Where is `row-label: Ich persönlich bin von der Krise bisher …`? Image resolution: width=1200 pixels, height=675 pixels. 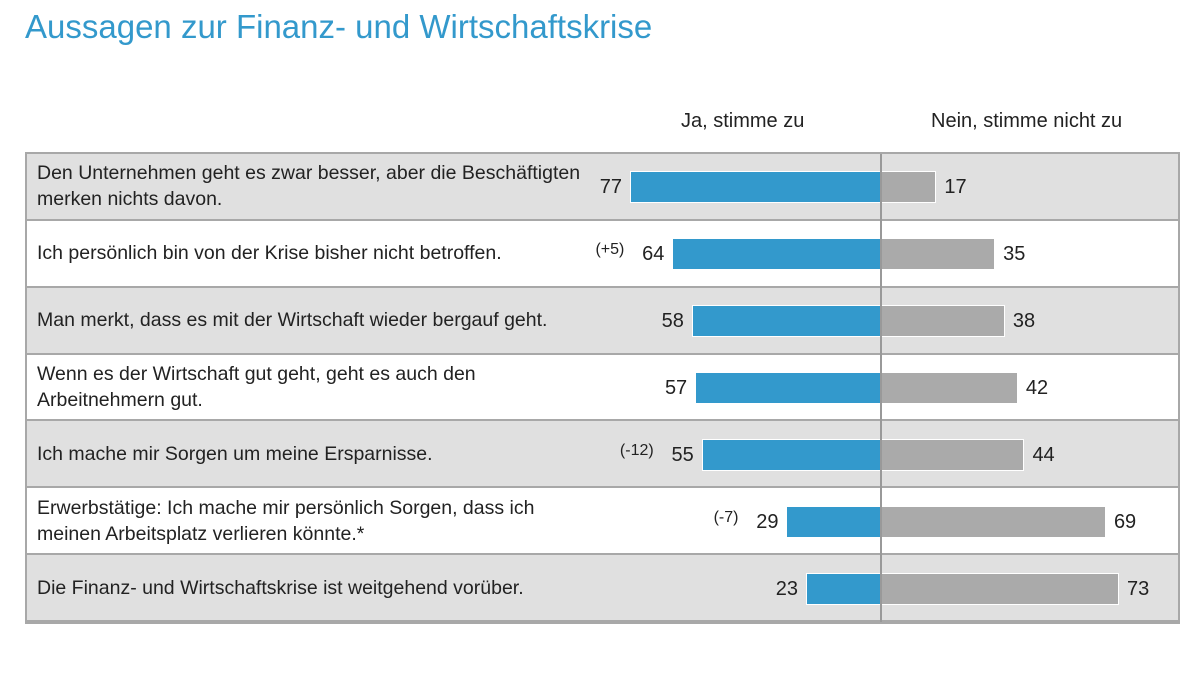
row-label: Ich persönlich bin von der Krise bisher … is located at coordinates (269, 253).